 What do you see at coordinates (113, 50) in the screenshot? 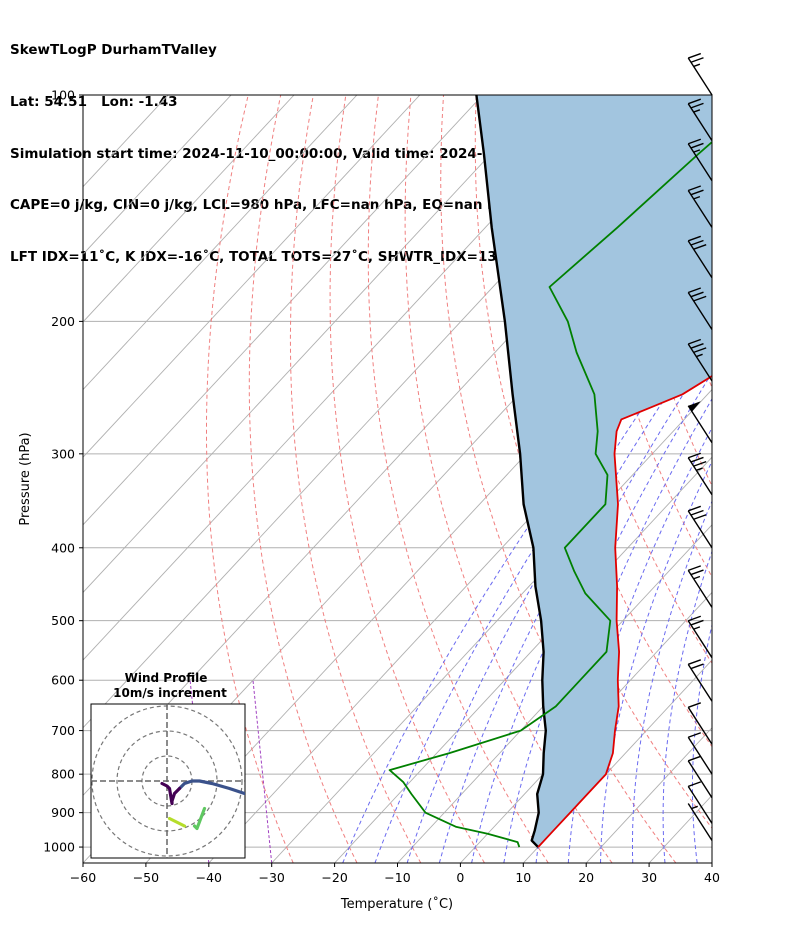
I see `title-station: SkewTLogP DurhamTValley` at bounding box center [113, 50].